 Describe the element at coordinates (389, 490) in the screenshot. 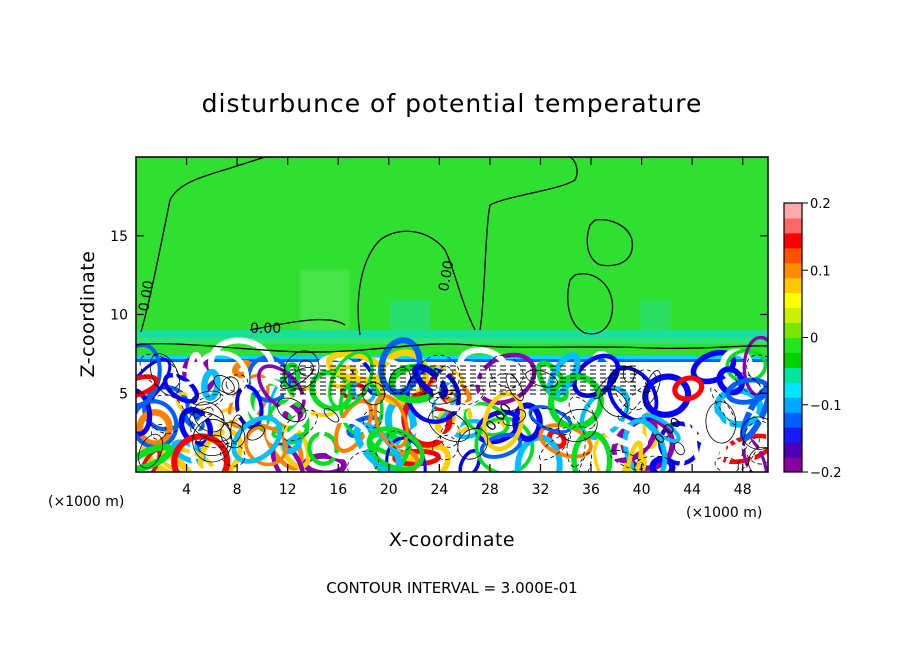

I see `x-tick-label: 20` at that location.